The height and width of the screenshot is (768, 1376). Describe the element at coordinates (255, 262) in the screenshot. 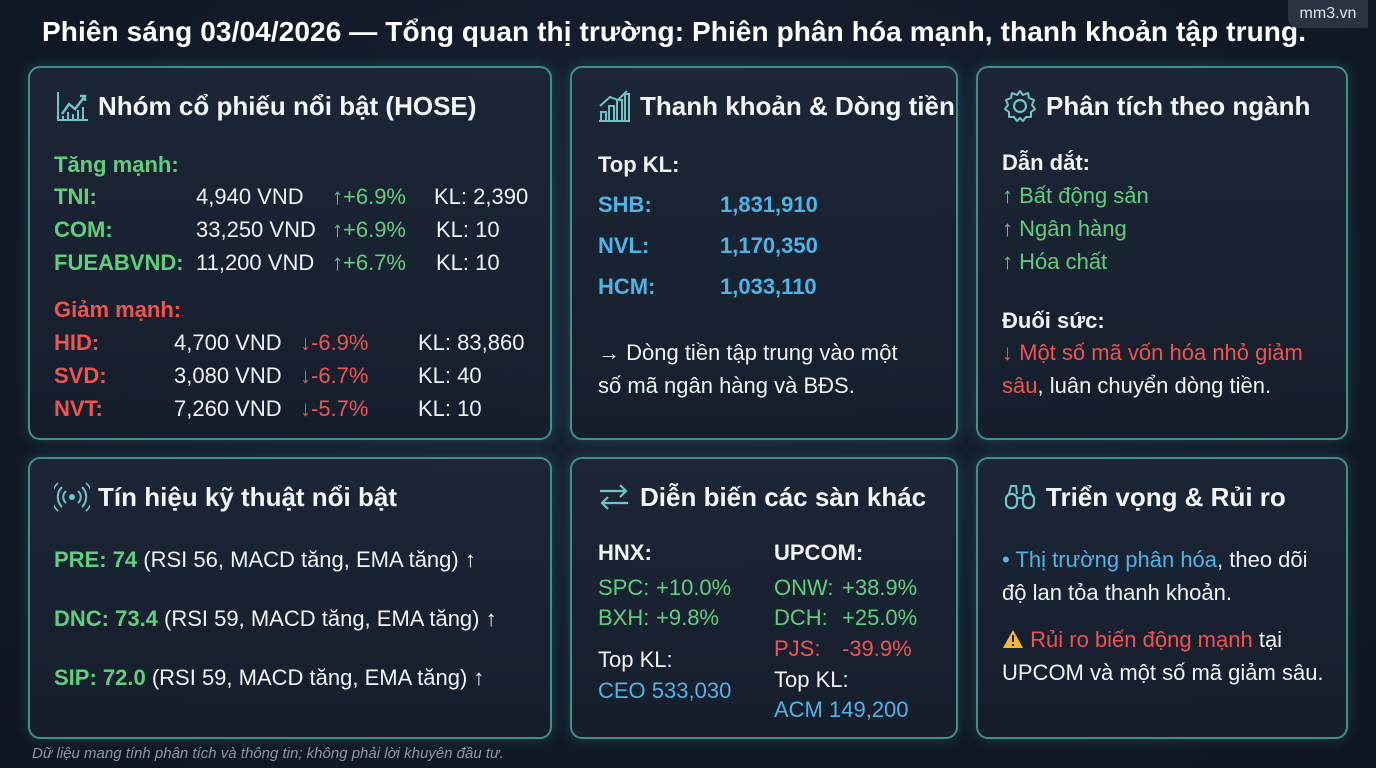

I see `gainer-price: 11,200 VND` at that location.